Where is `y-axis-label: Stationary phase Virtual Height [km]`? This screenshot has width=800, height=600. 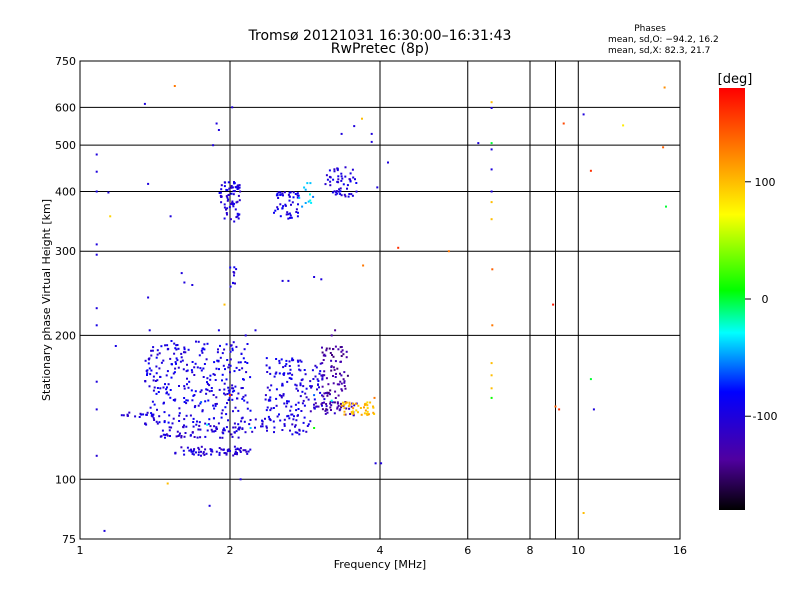 y-axis-label: Stationary phase Virtual Height [km] is located at coordinates (46, 300).